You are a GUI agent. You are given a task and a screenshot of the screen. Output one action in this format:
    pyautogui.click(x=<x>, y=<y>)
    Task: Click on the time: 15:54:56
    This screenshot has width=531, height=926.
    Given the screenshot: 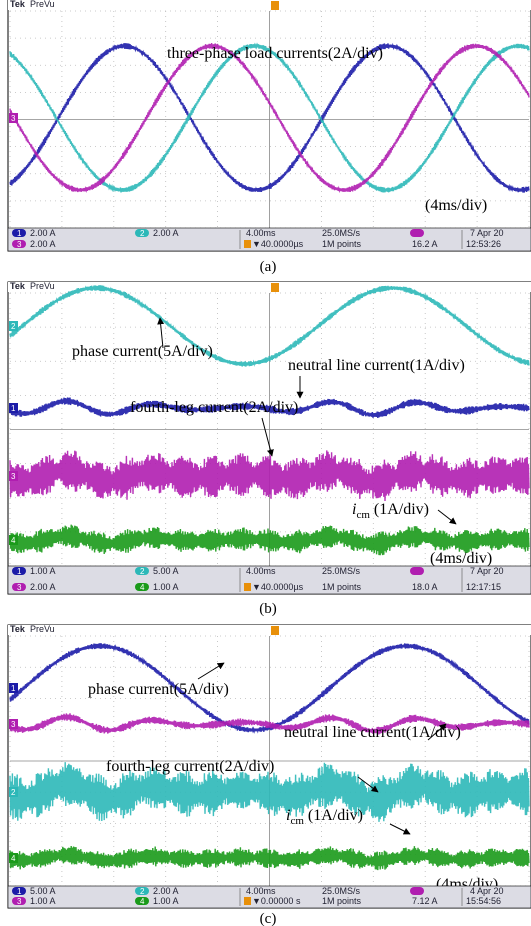 What is the action you would take?
    pyautogui.click(x=483, y=901)
    